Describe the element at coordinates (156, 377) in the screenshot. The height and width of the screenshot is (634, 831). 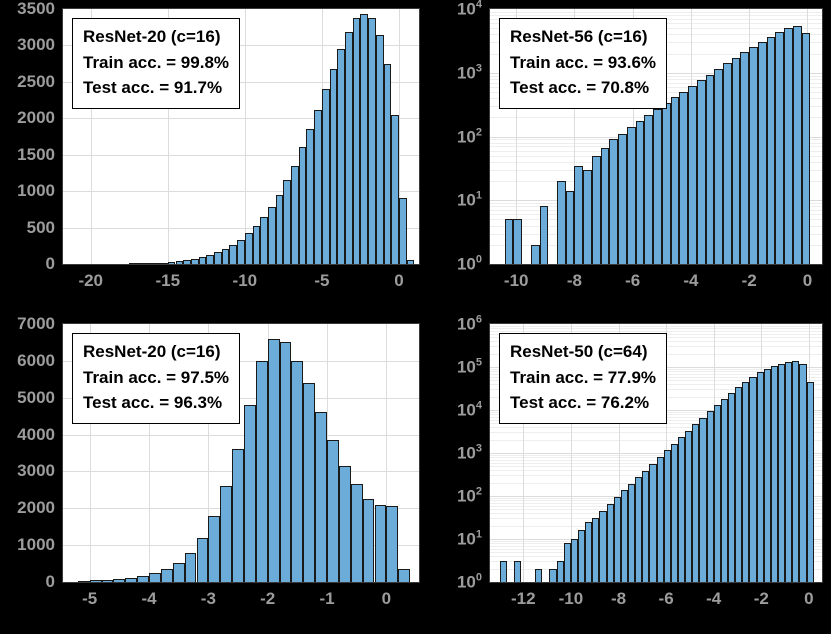
I see `legend-train-acc: Train acc. = 97.5%` at that location.